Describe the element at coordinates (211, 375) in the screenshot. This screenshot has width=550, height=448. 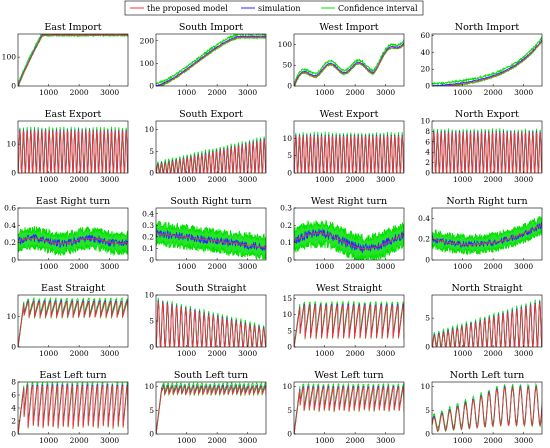
I see `subplot-title: South Left turn` at that location.